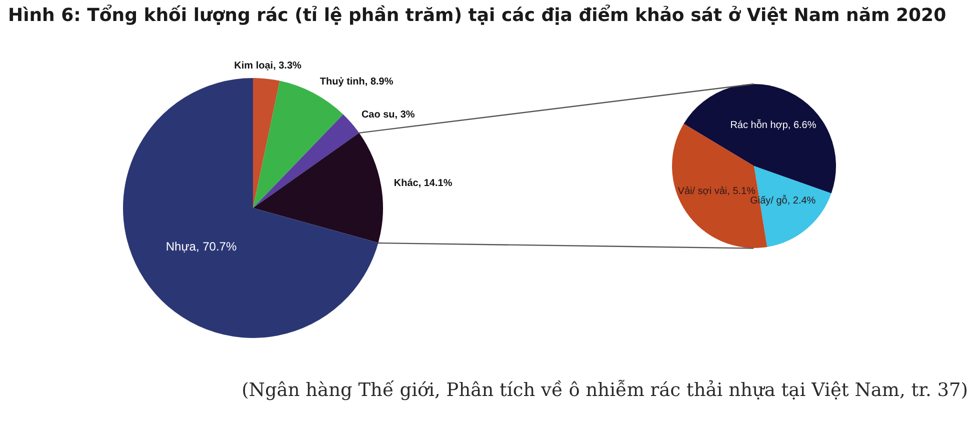  What do you see at coordinates (477, 15) in the screenshot?
I see `chart-title: Hình 6: Tổng khối lượng rác (tỉ lệ phần trăm) tại các địa điểm khảo sát ở Việt Nam năm 2020` at bounding box center [477, 15].